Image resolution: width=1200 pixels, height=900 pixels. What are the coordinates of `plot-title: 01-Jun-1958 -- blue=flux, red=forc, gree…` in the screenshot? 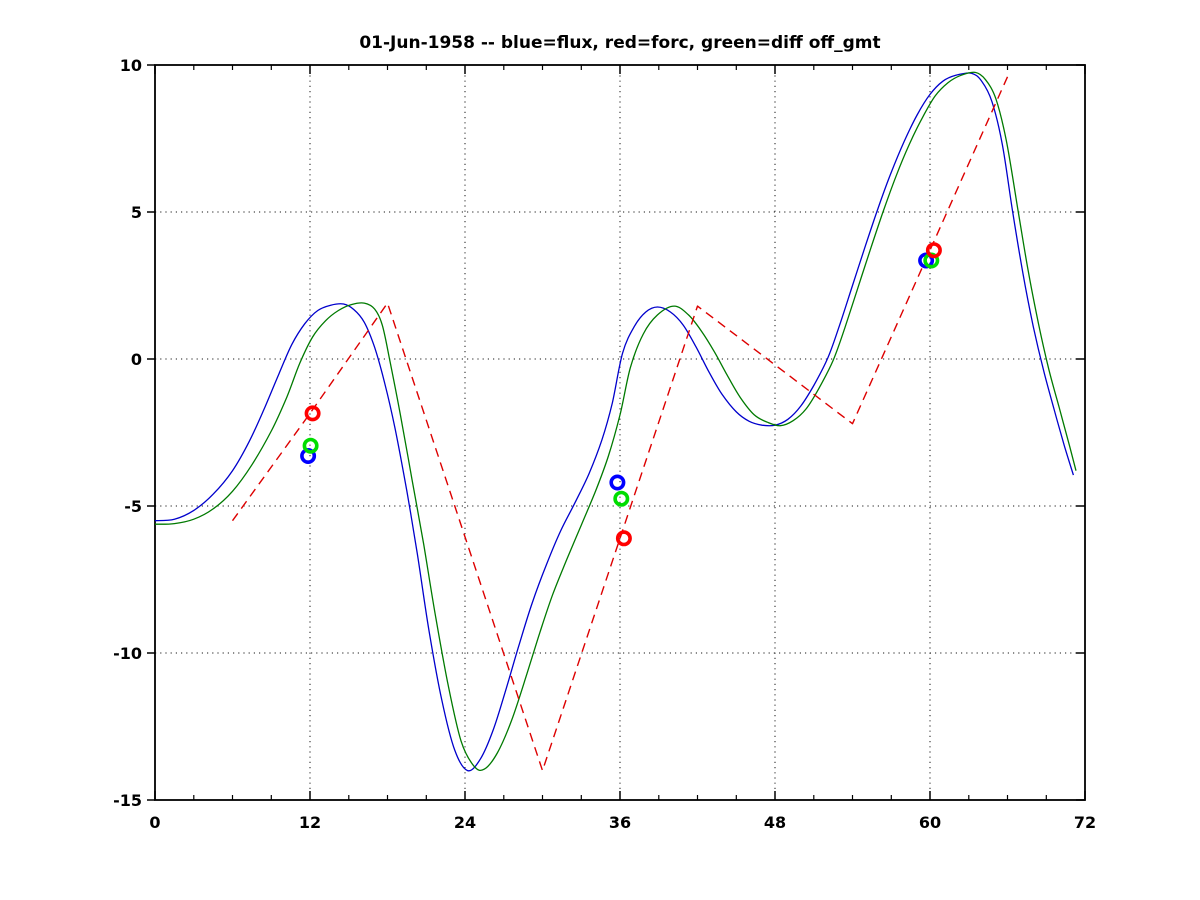 It's located at (620, 43).